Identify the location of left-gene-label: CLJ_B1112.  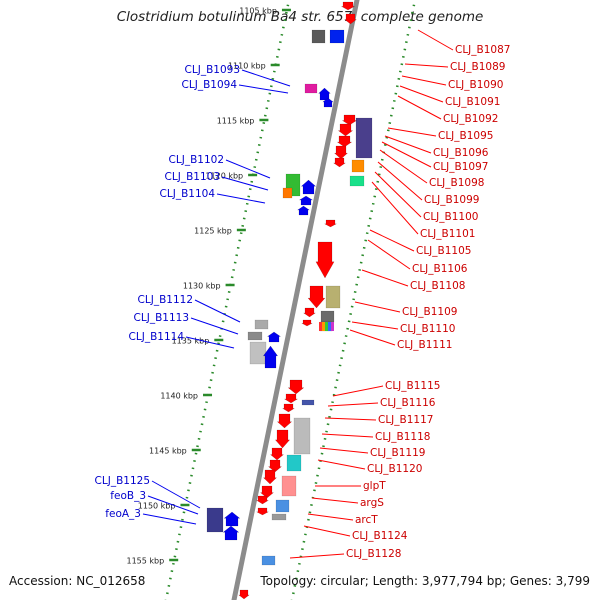
(165, 300).